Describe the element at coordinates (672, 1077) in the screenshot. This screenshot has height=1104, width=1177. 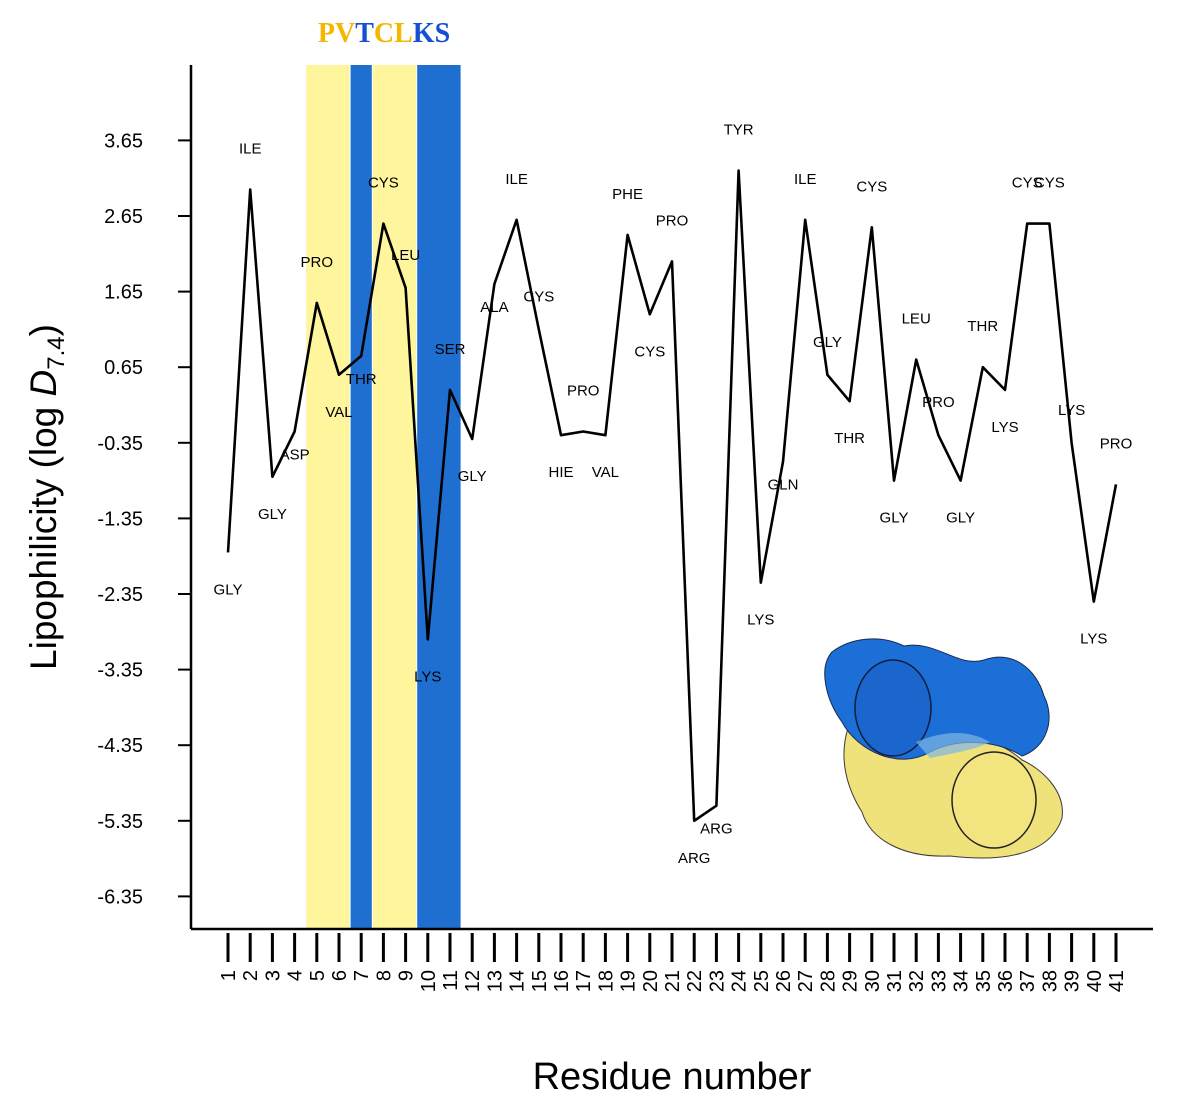
I see `x-axis-title: Residue number` at that location.